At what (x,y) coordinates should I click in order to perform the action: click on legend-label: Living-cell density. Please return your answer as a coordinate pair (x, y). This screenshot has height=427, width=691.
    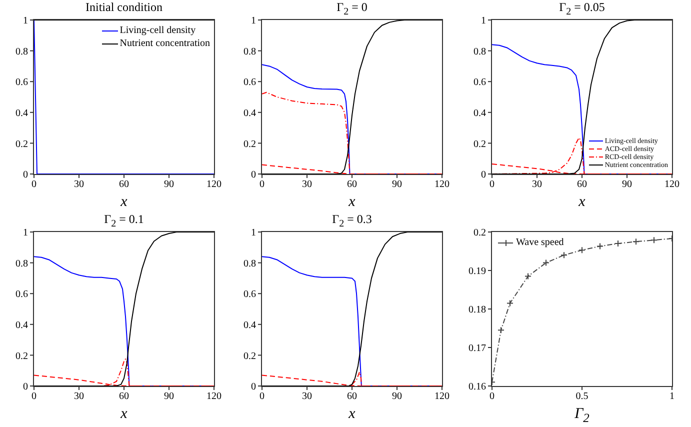
    Looking at the image, I should click on (158, 30).